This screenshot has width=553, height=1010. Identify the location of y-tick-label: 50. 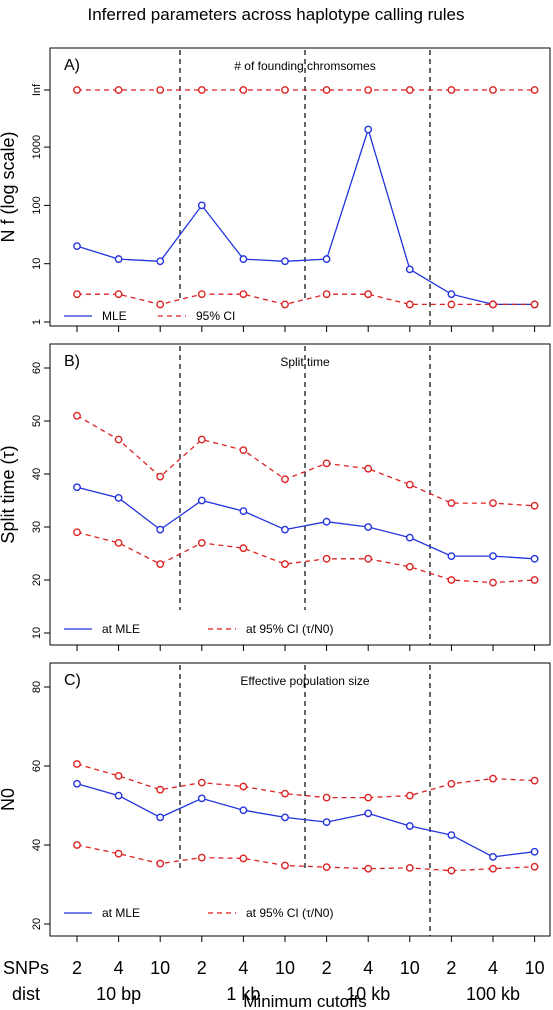
(37, 421).